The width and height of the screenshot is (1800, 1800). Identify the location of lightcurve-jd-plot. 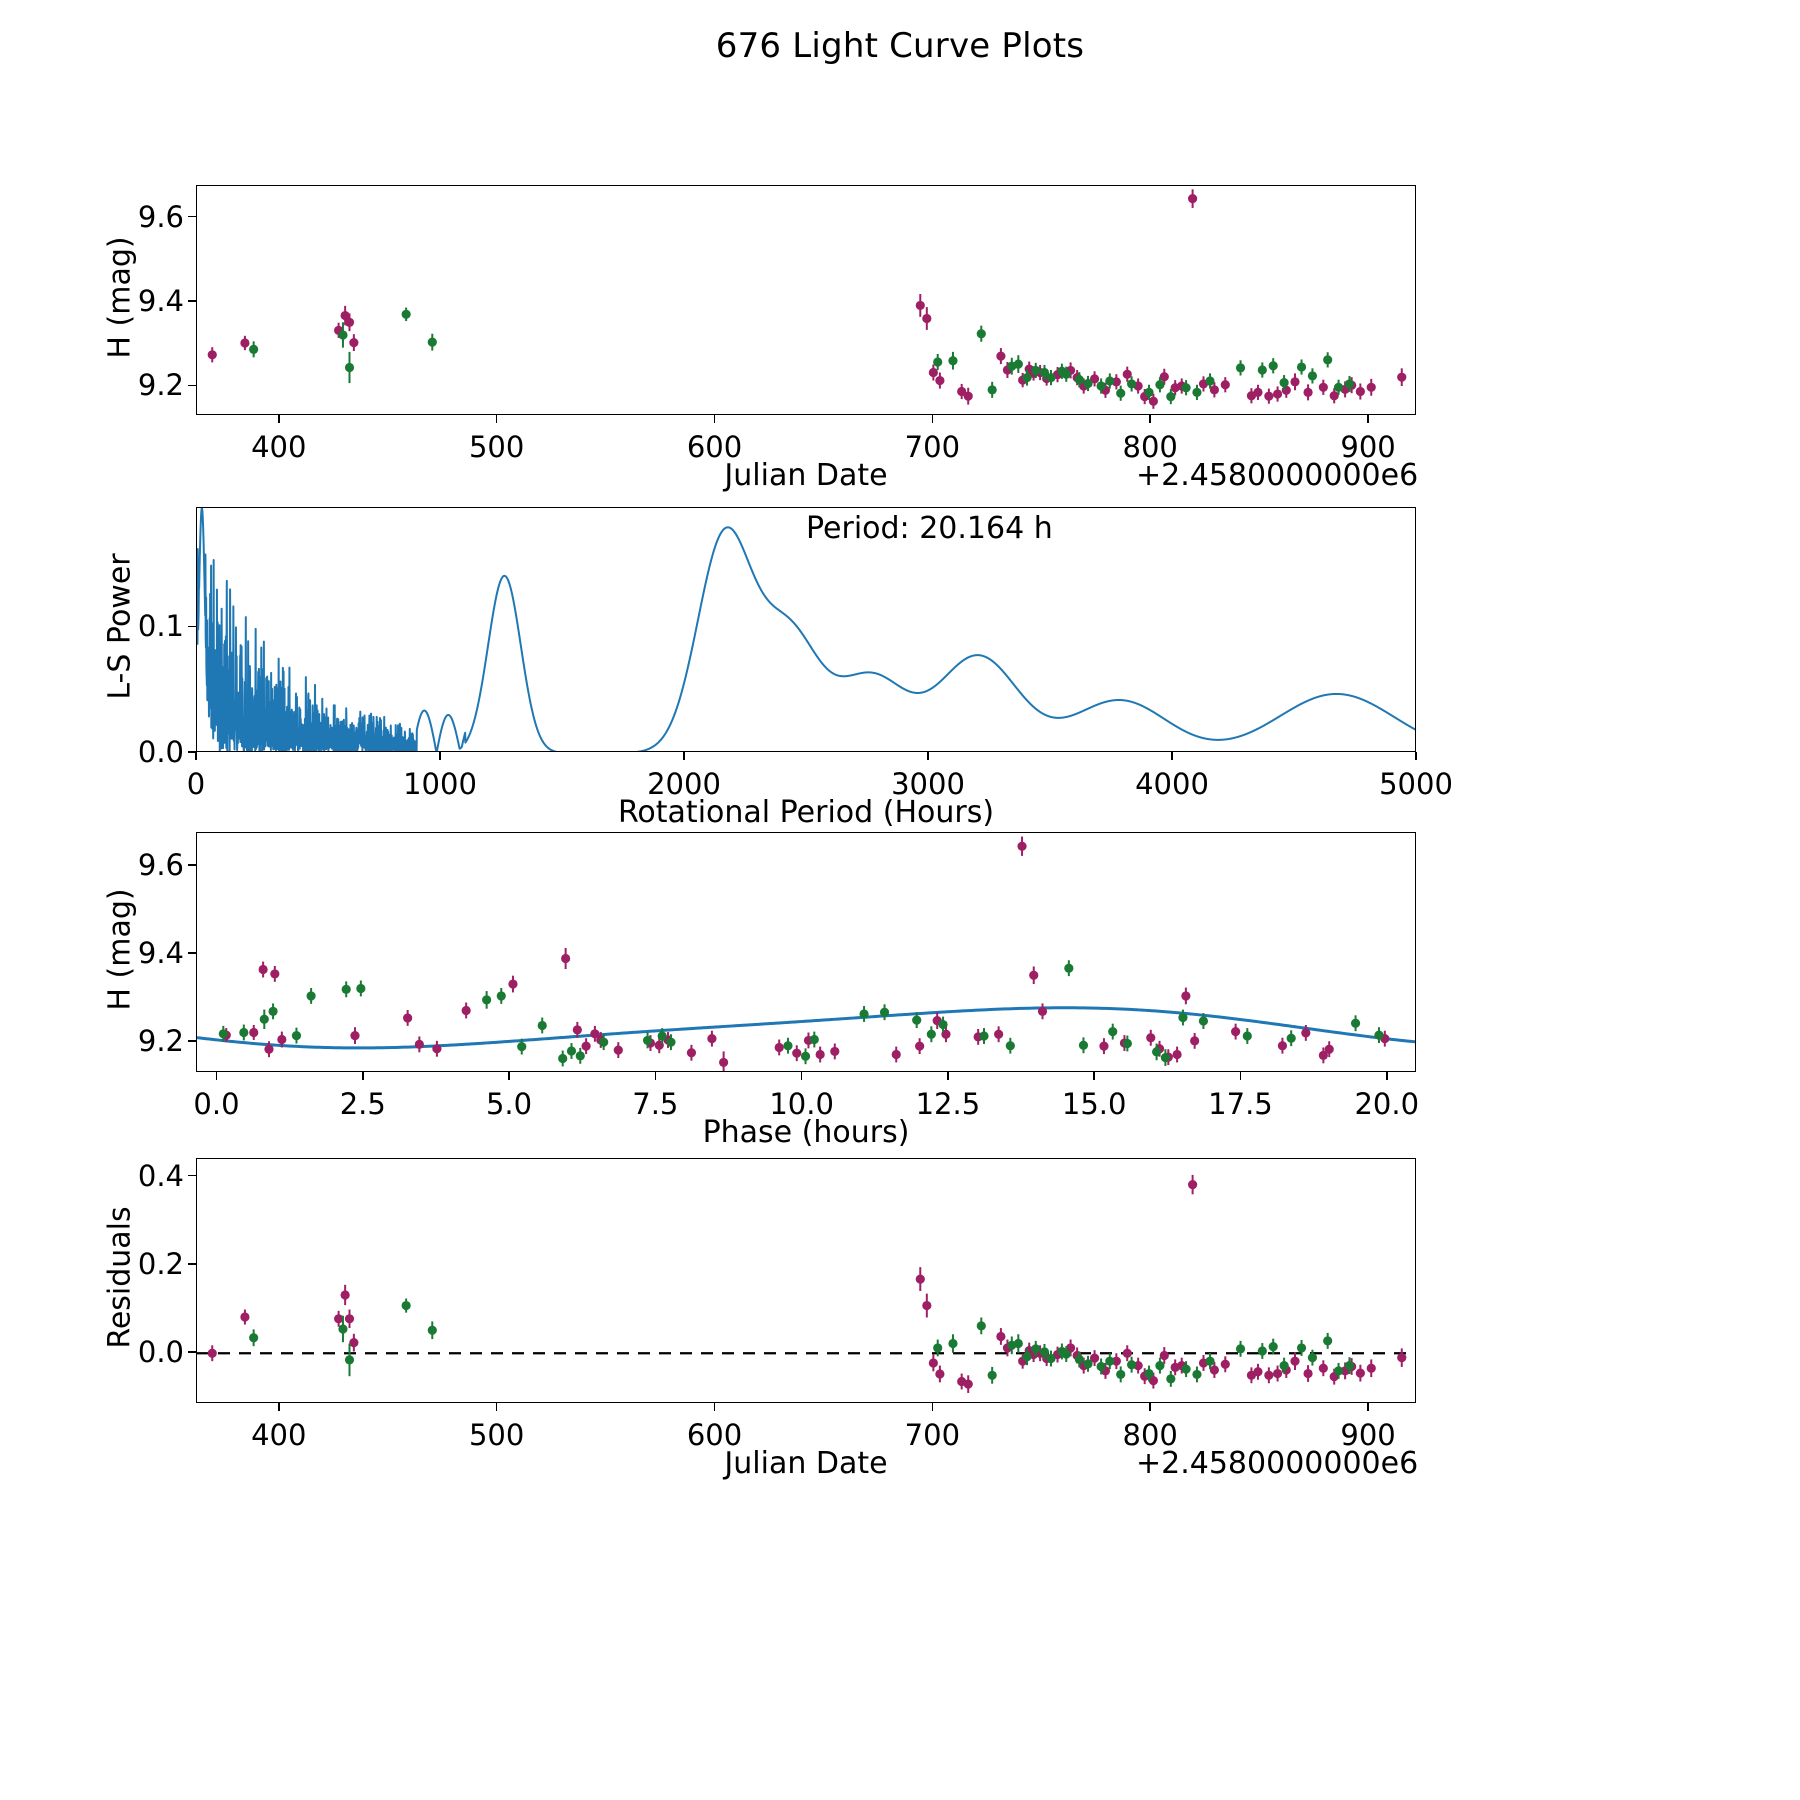
(807, 299).